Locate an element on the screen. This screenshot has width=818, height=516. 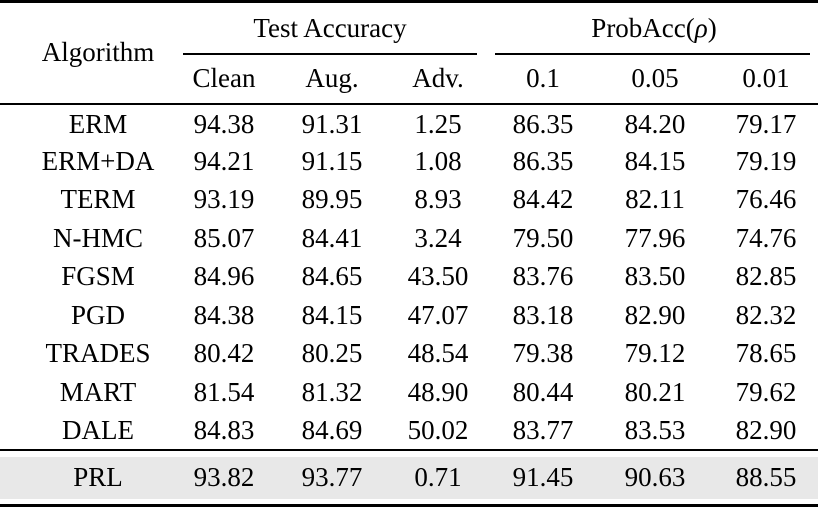
table-row-n-hmc: N-HMC 85.07 84.41 3.24 79.50 77.96 74.76 is located at coordinates (409, 238).